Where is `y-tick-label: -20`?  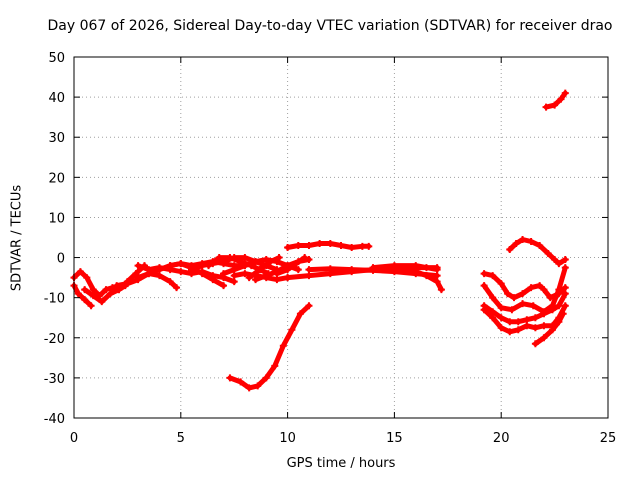
y-tick-label: -20 is located at coordinates (54, 339).